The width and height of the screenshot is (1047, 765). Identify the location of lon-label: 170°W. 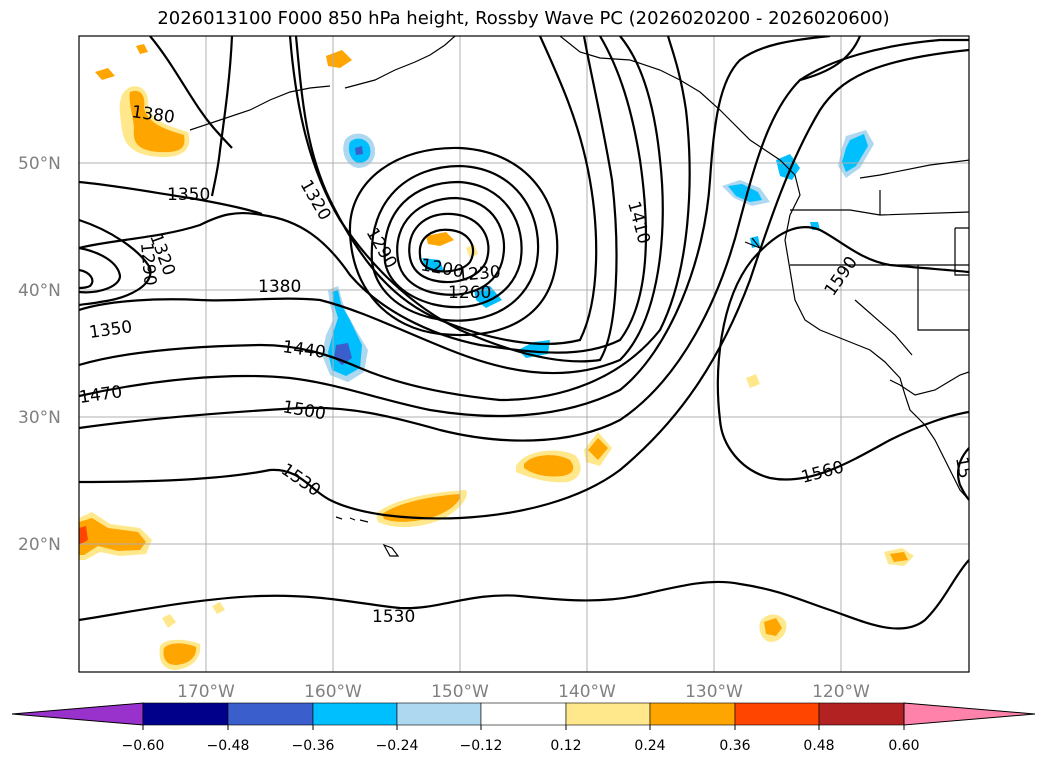
(206, 692).